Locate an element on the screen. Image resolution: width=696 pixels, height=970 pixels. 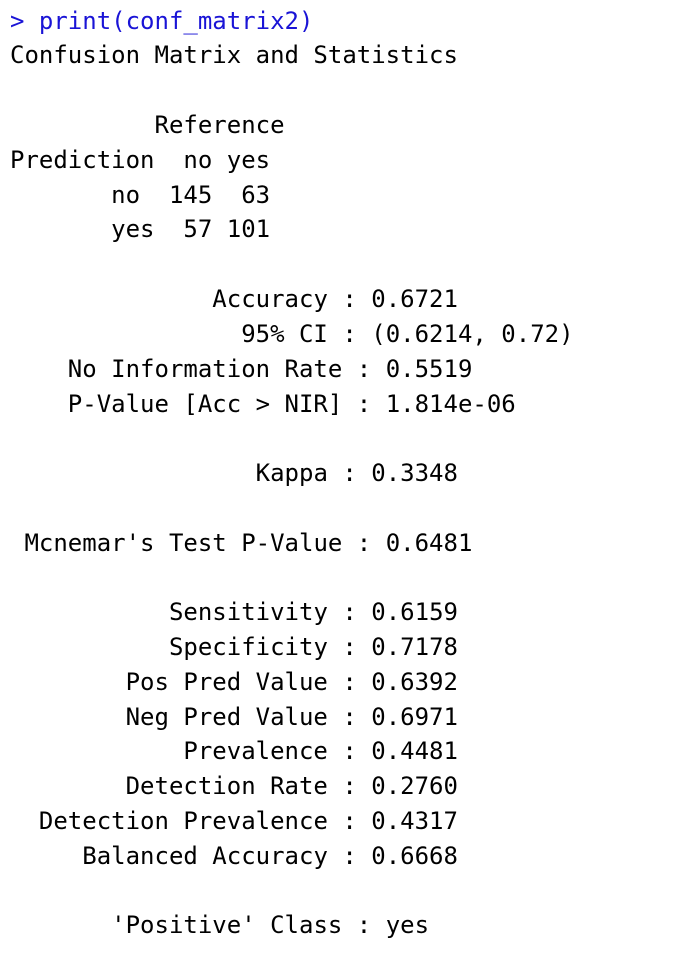
stat-value: 1.814e-06 is located at coordinates (450, 404).